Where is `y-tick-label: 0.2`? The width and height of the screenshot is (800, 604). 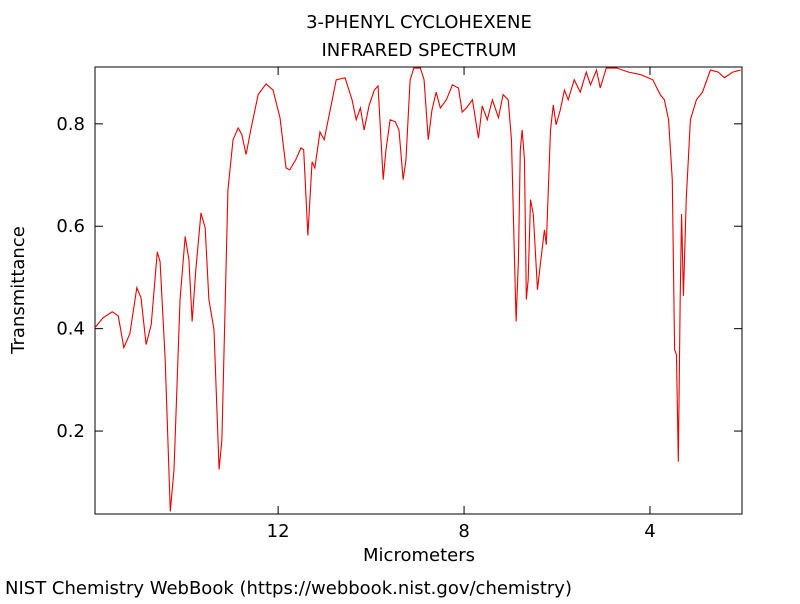
y-tick-label: 0.2 is located at coordinates (70, 431).